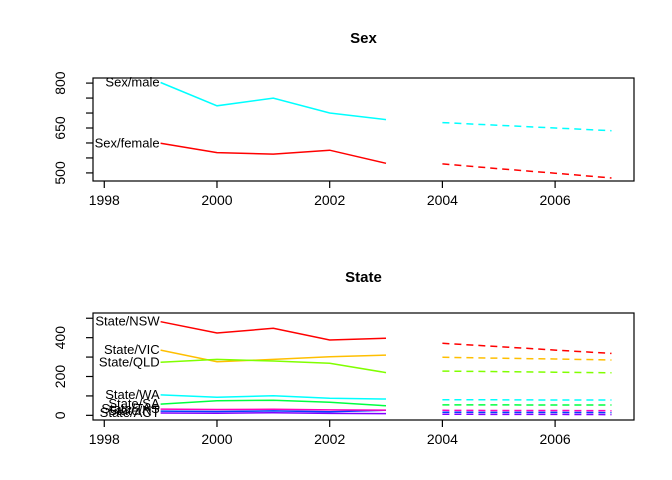  I want to click on y-tick-label: 400, so click(60, 338).